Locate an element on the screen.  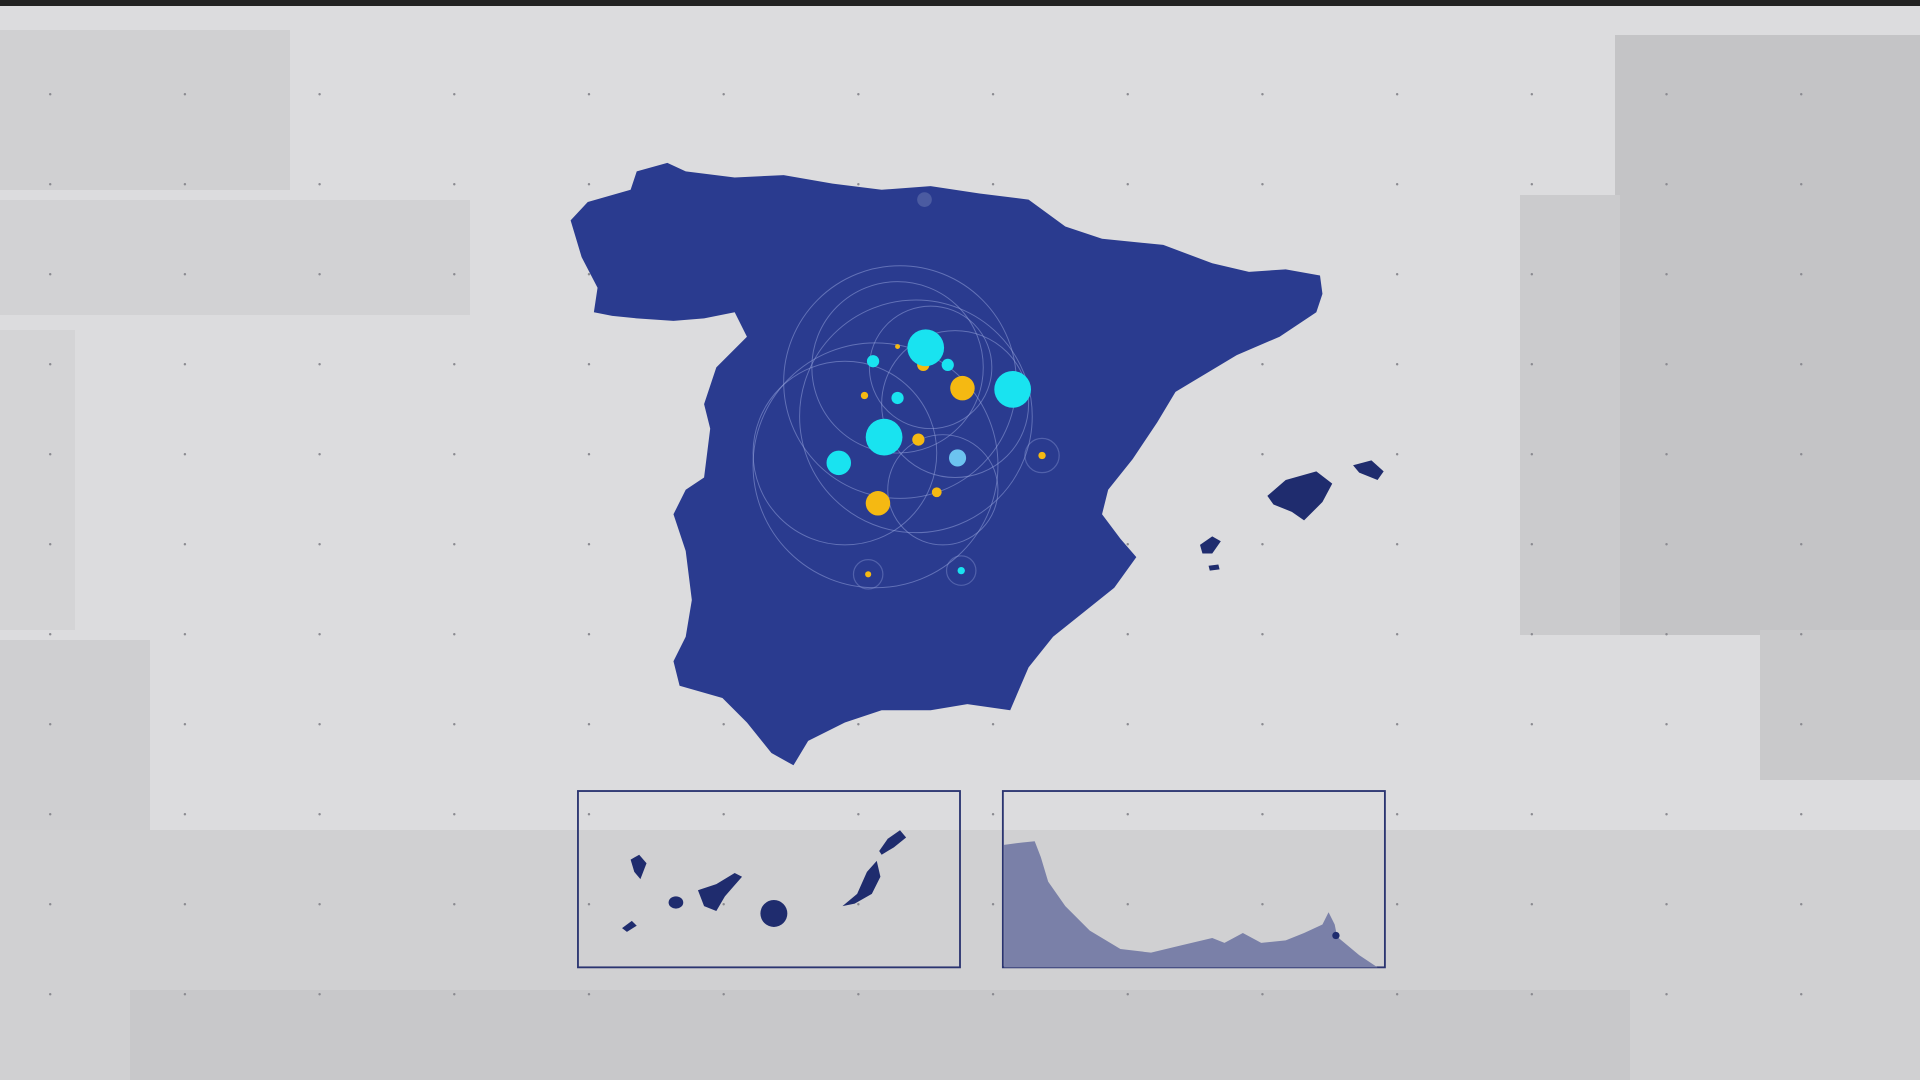
el-hierro-island is located at coordinates (629, 926).